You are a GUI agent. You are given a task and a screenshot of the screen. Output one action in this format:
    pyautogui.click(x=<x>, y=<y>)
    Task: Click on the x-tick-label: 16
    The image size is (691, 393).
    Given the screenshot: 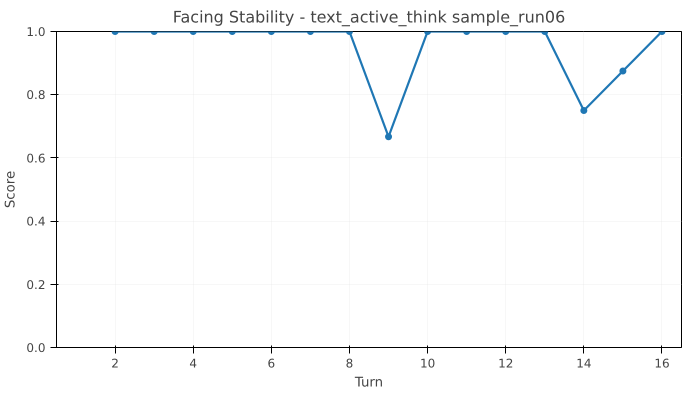 What is the action you would take?
    pyautogui.click(x=662, y=363)
    